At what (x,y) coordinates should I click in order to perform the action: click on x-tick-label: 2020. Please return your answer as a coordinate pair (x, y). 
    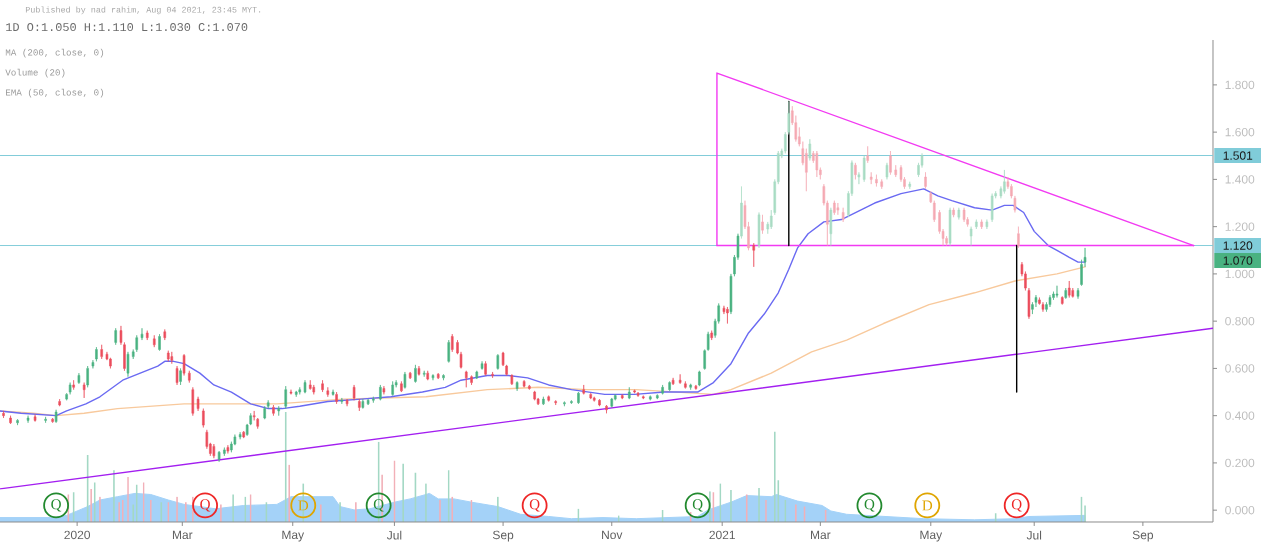
    Looking at the image, I should click on (77, 535).